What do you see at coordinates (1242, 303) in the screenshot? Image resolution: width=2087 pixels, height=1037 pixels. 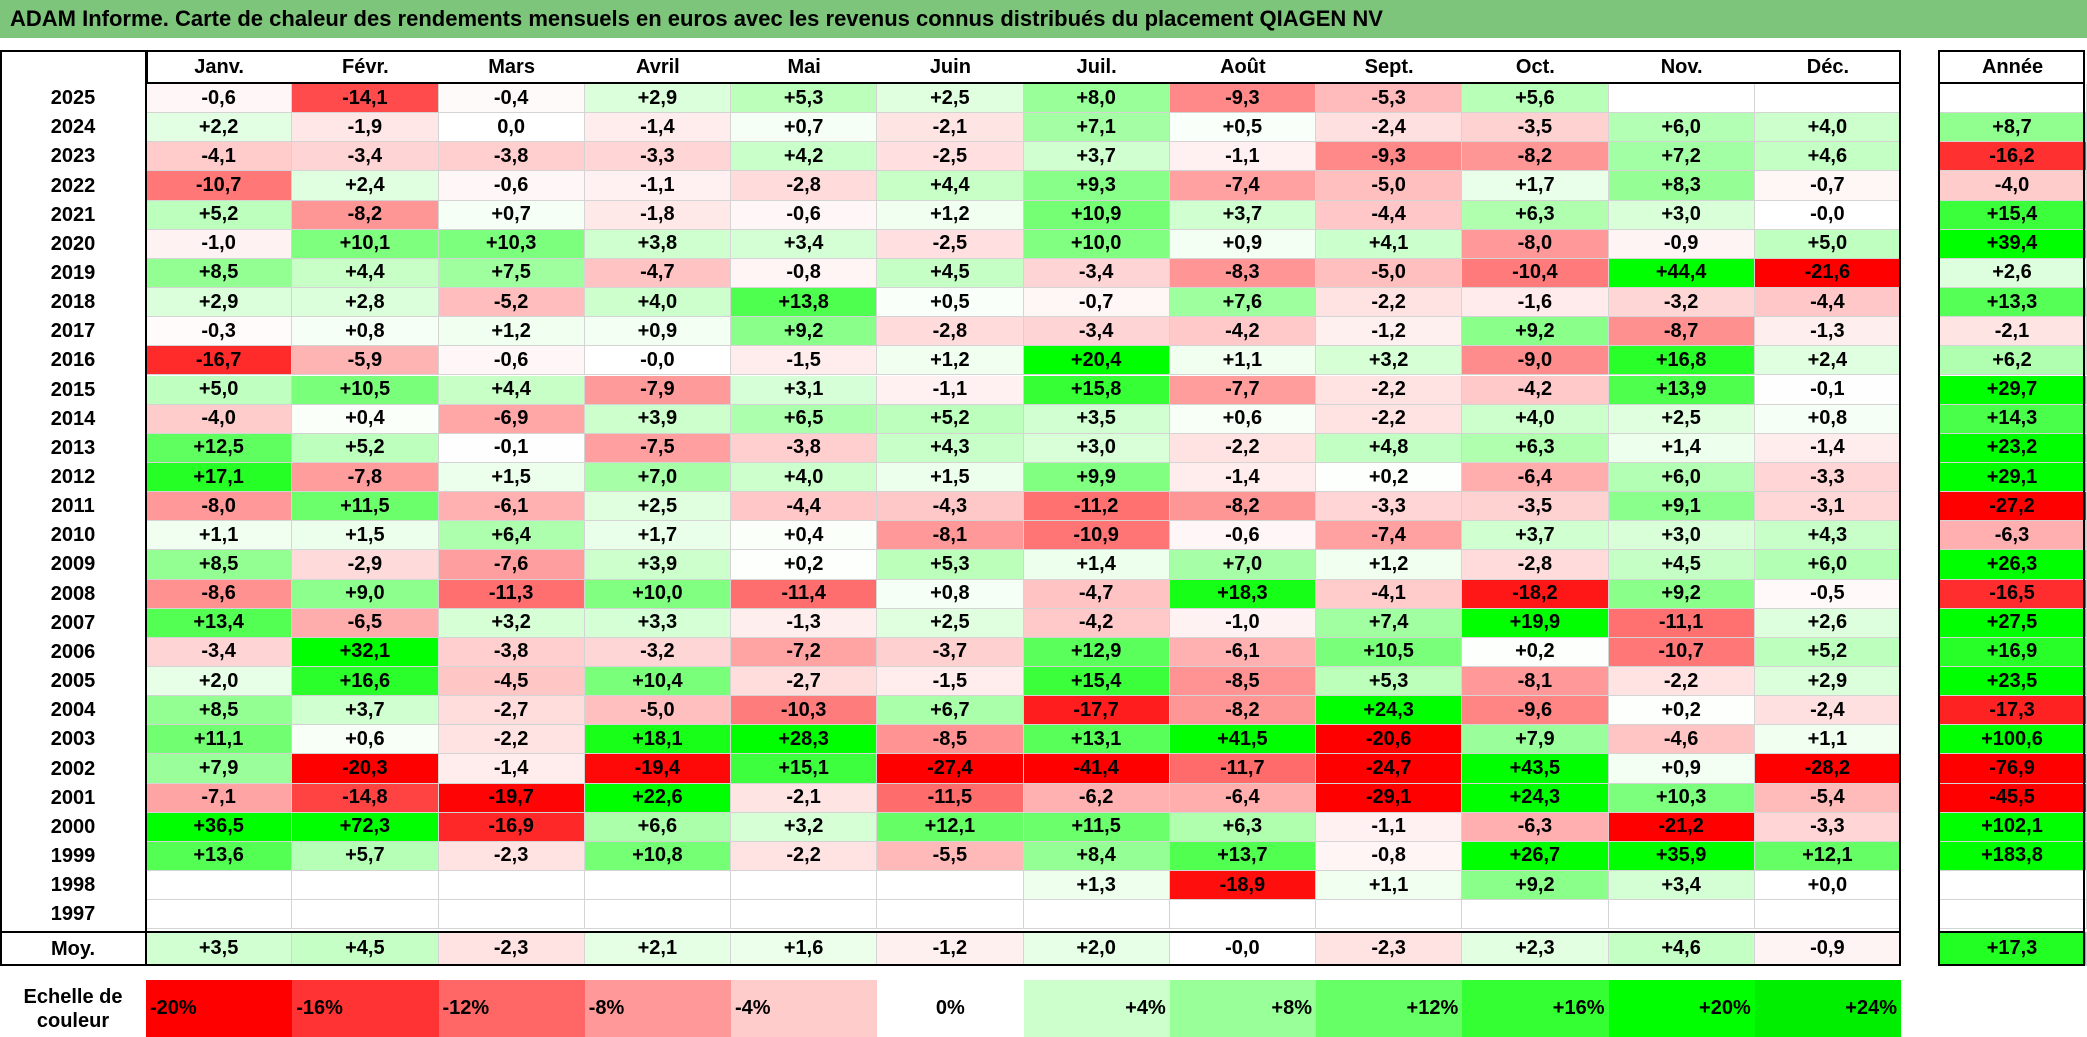 I see `heatmap-cell: +7,6` at bounding box center [1242, 303].